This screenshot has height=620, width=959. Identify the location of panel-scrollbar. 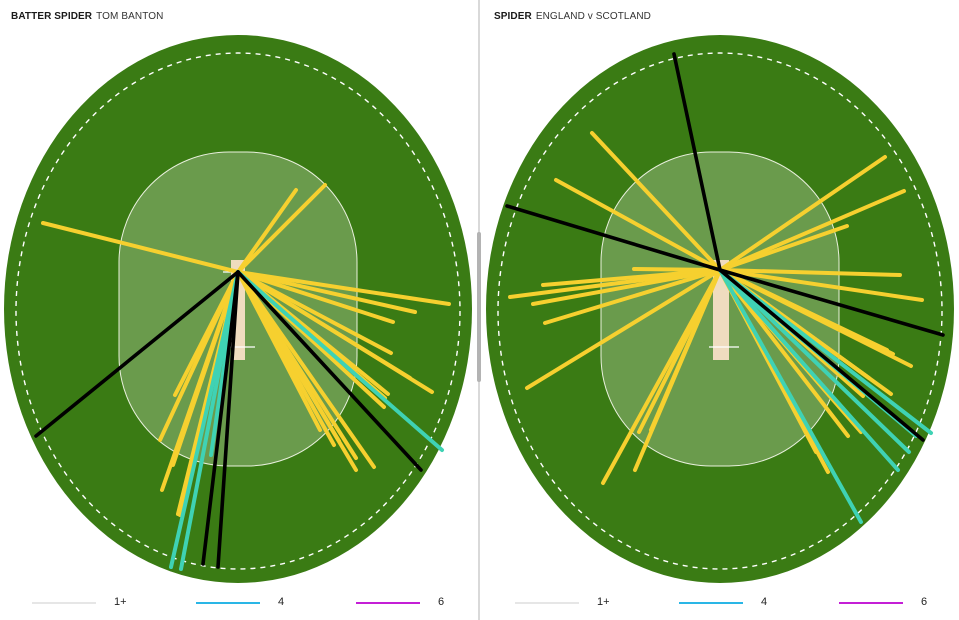
(479, 310).